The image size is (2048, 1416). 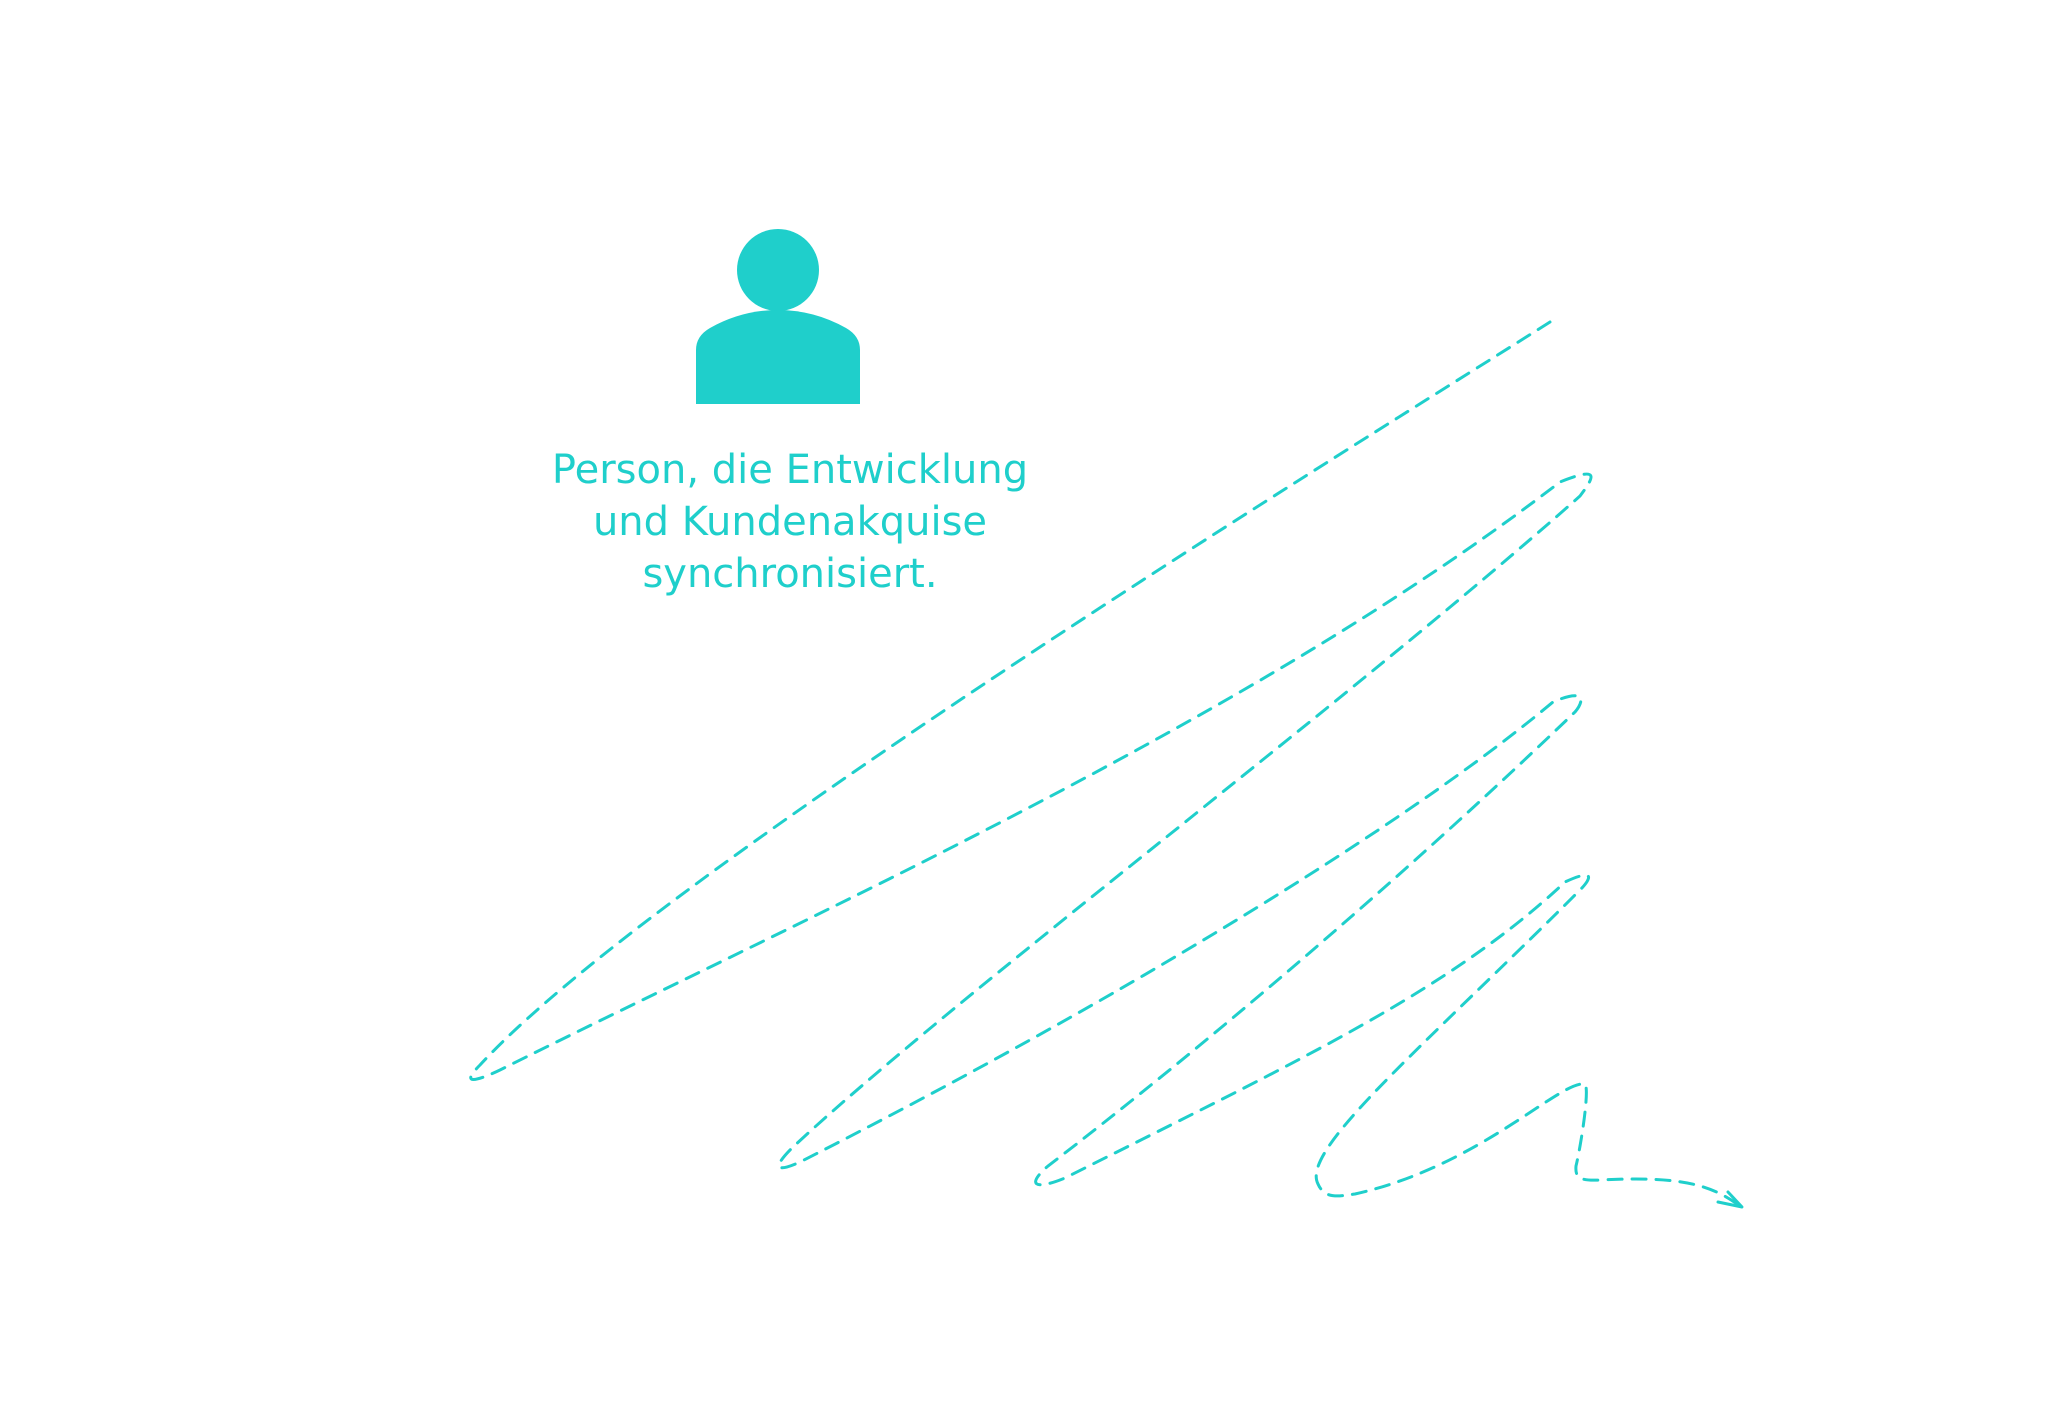 I want to click on caption-line-1: Person, die Entwicklung, so click(x=790, y=470).